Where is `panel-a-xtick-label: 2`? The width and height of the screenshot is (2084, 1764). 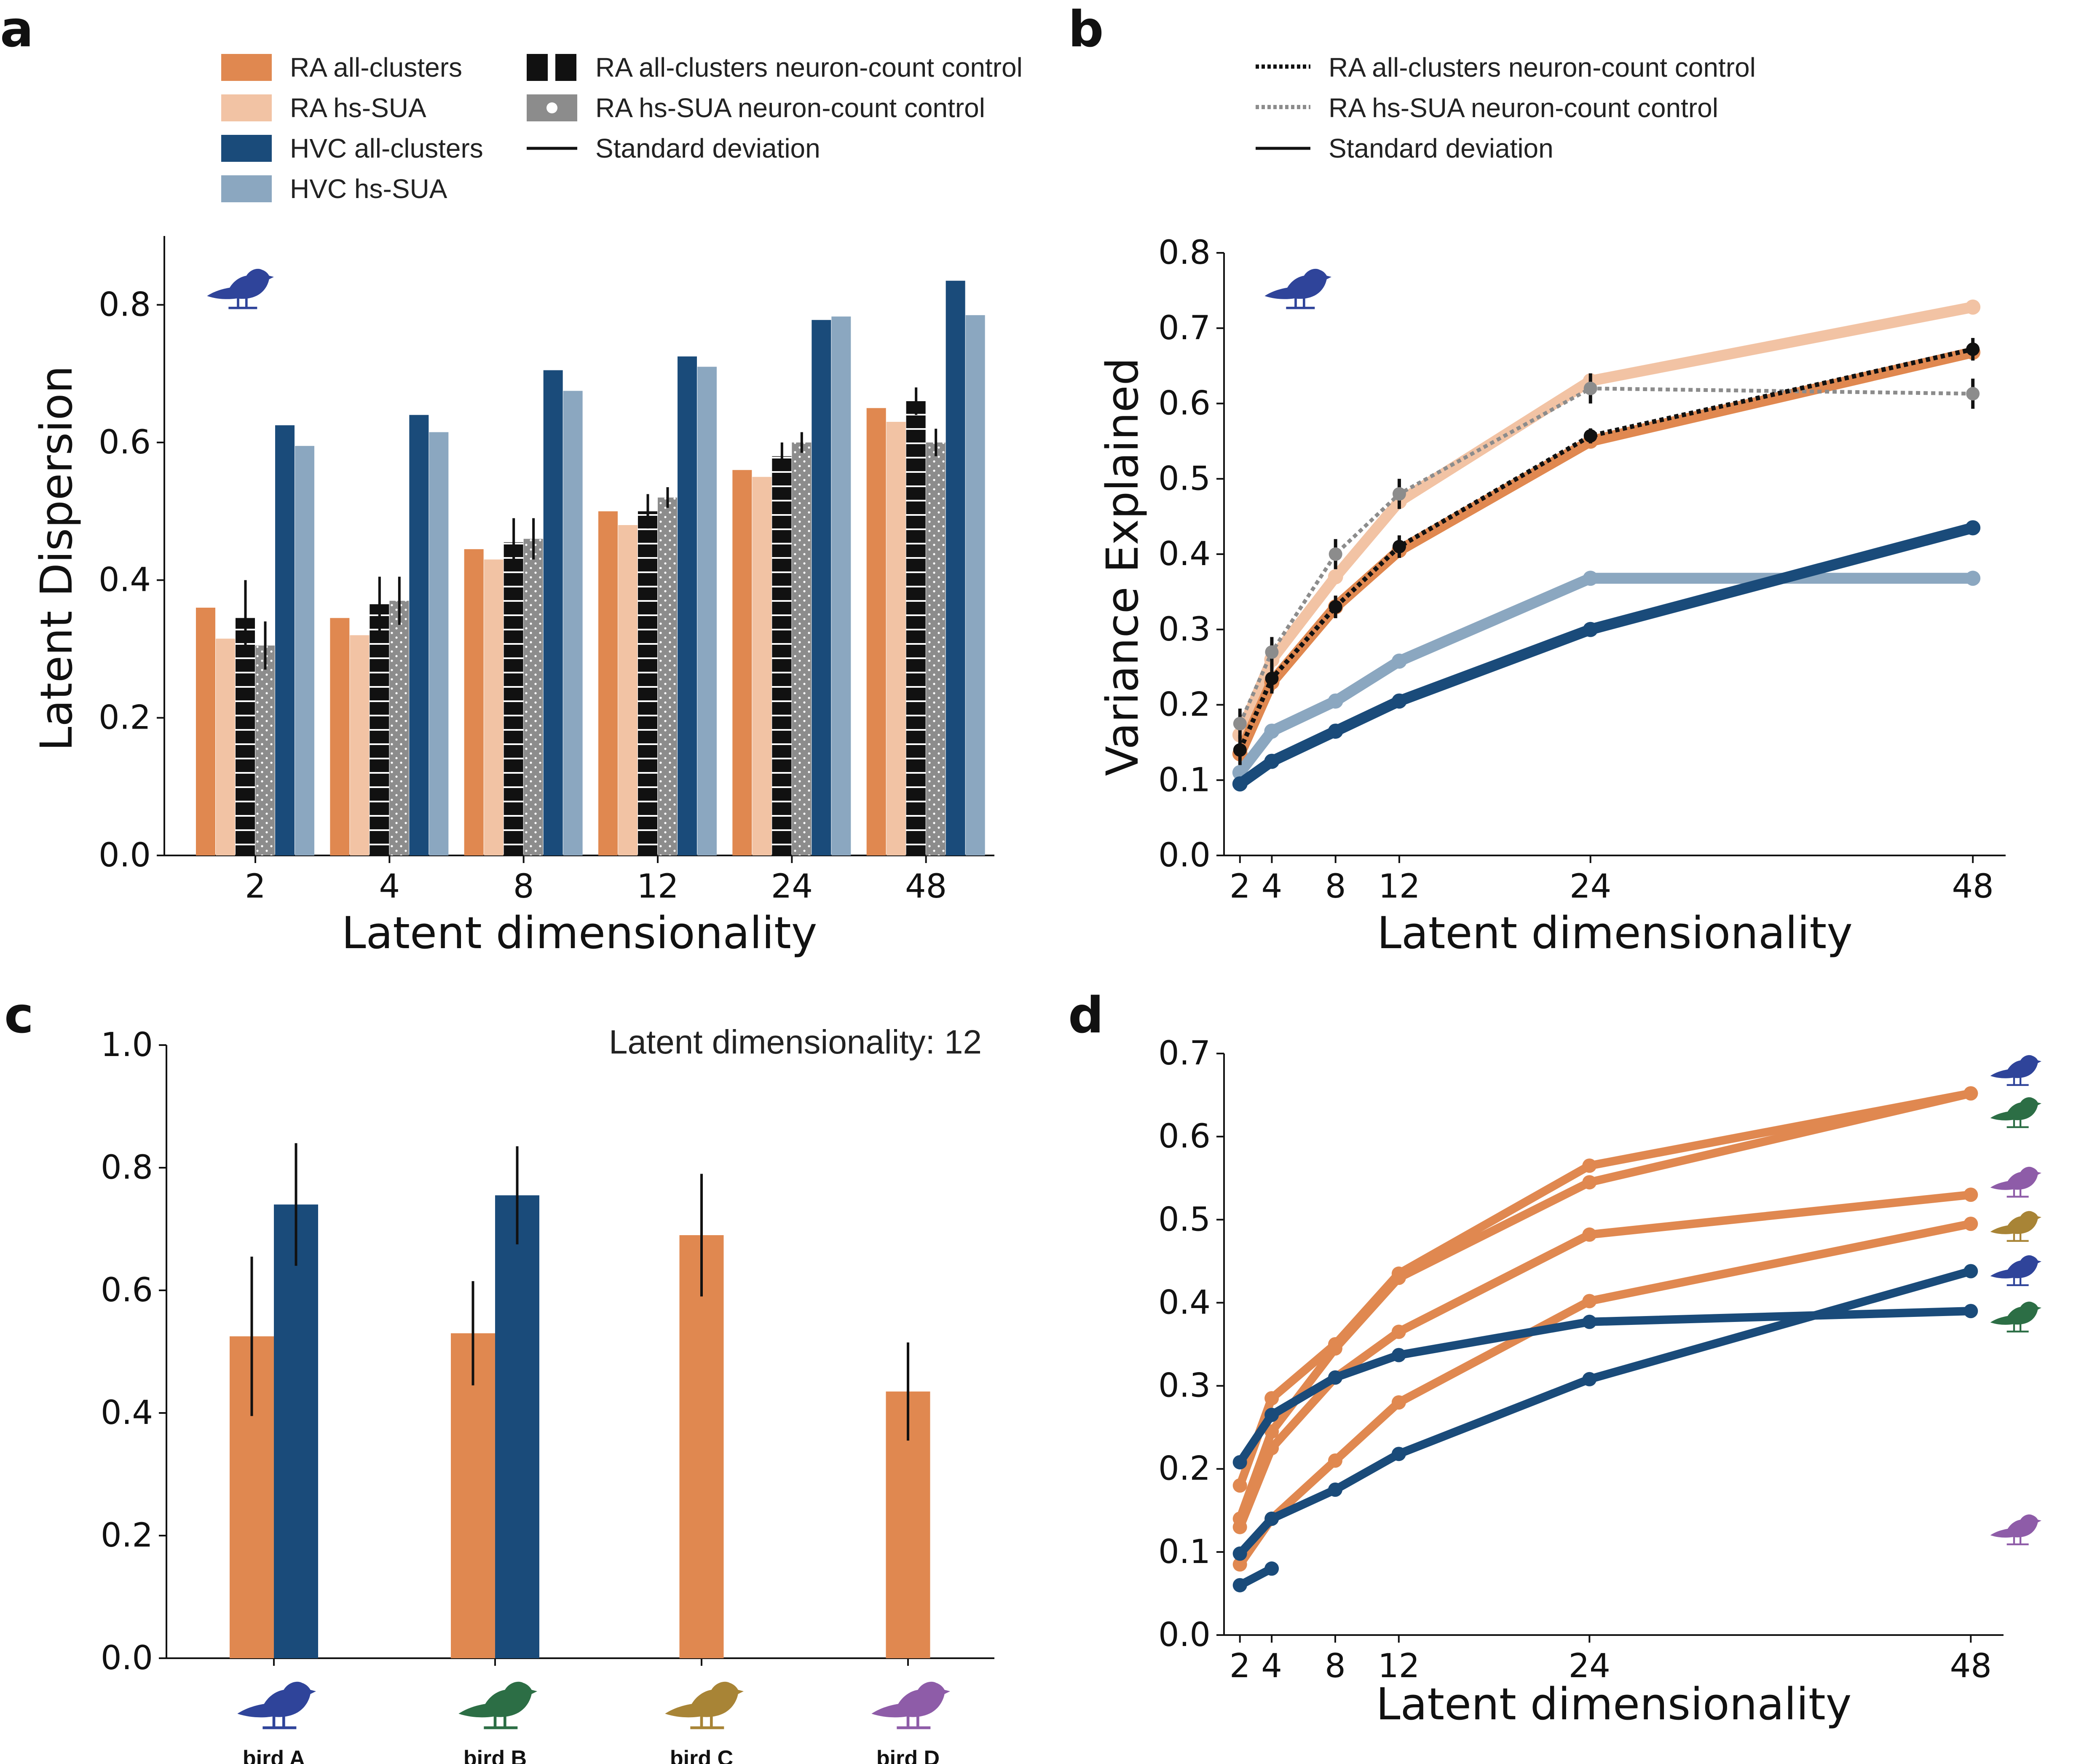
panel-a-xtick-label: 2 is located at coordinates (255, 887).